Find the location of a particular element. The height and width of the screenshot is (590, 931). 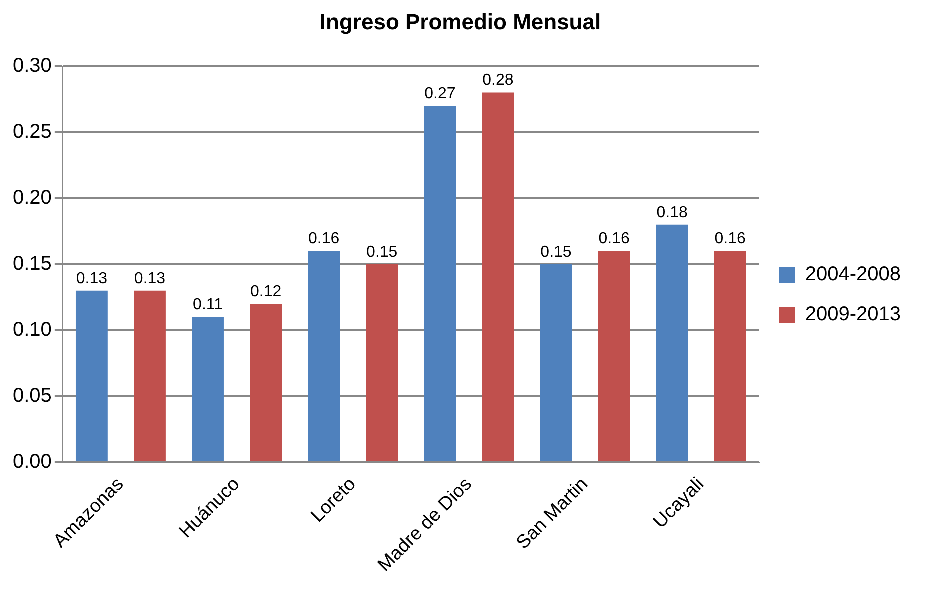

data-label: 0.27 is located at coordinates (440, 93).